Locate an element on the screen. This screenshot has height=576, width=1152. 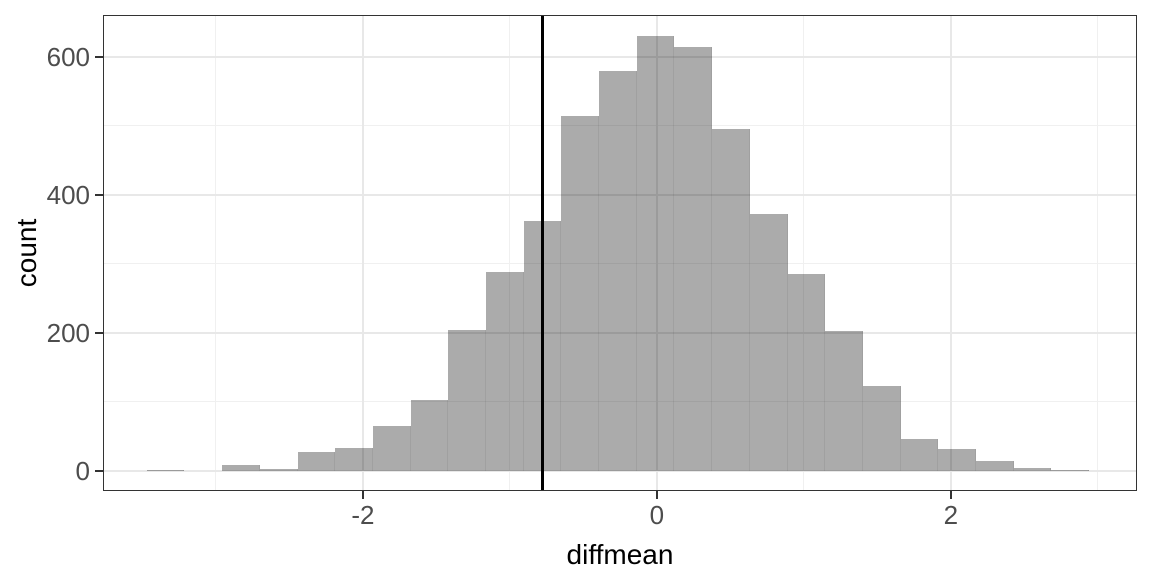
x-axis-title: diffmean is located at coordinates (620, 554).